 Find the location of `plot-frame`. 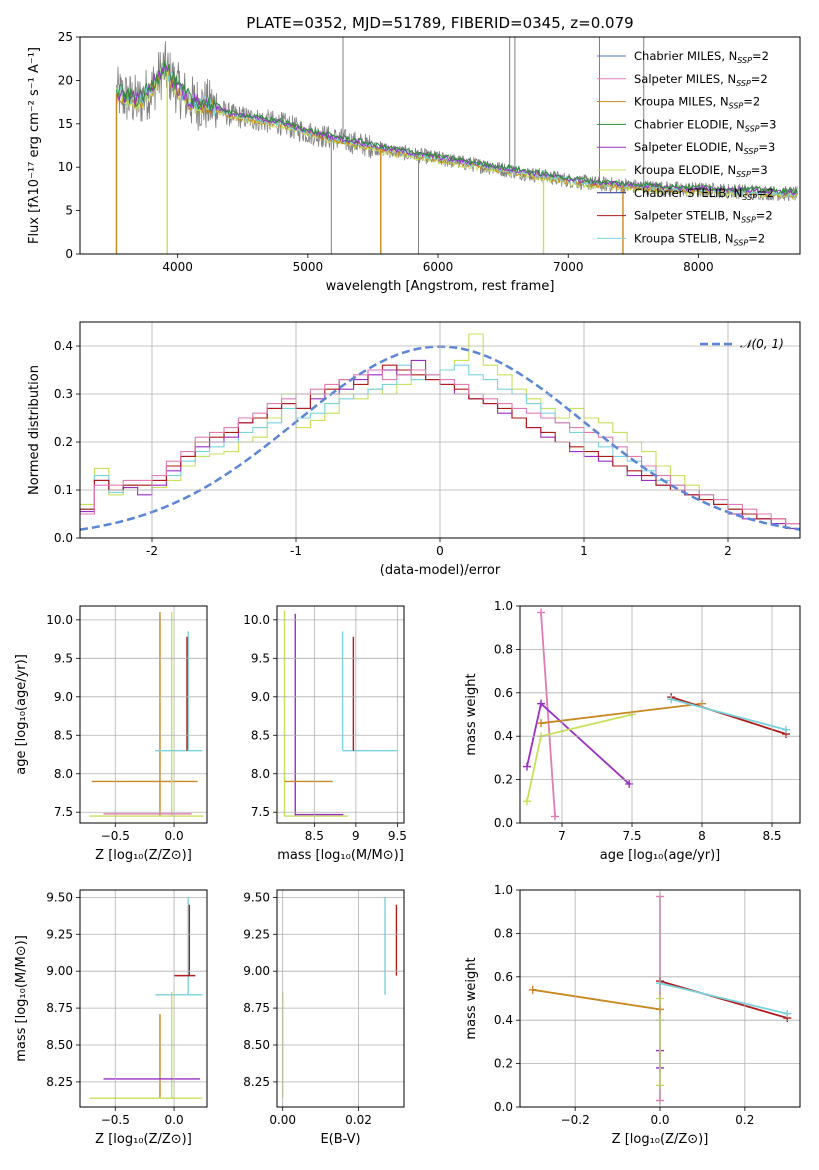

plot-frame is located at coordinates (660, 998).